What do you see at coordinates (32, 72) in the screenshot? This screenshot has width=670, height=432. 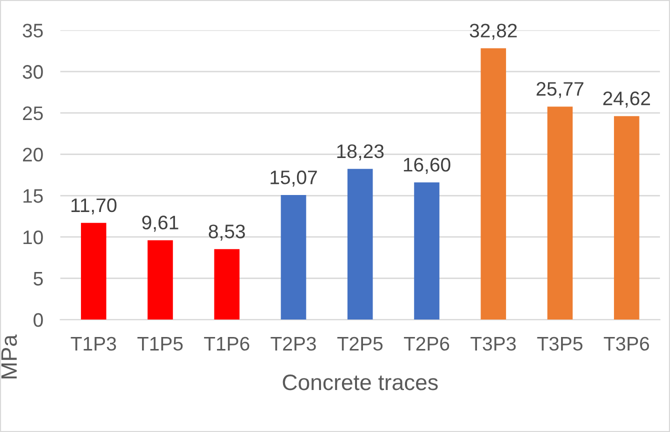 I see `y-tick-label: 30` at bounding box center [32, 72].